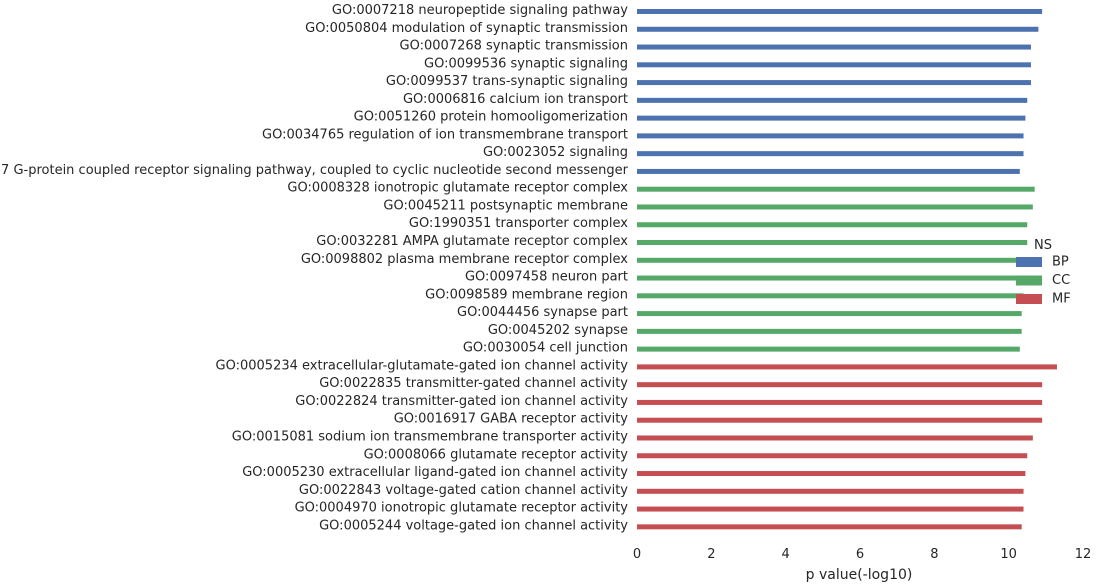 The image size is (1097, 587). I want to click on x-axis-label: p value(-log10), so click(859, 575).